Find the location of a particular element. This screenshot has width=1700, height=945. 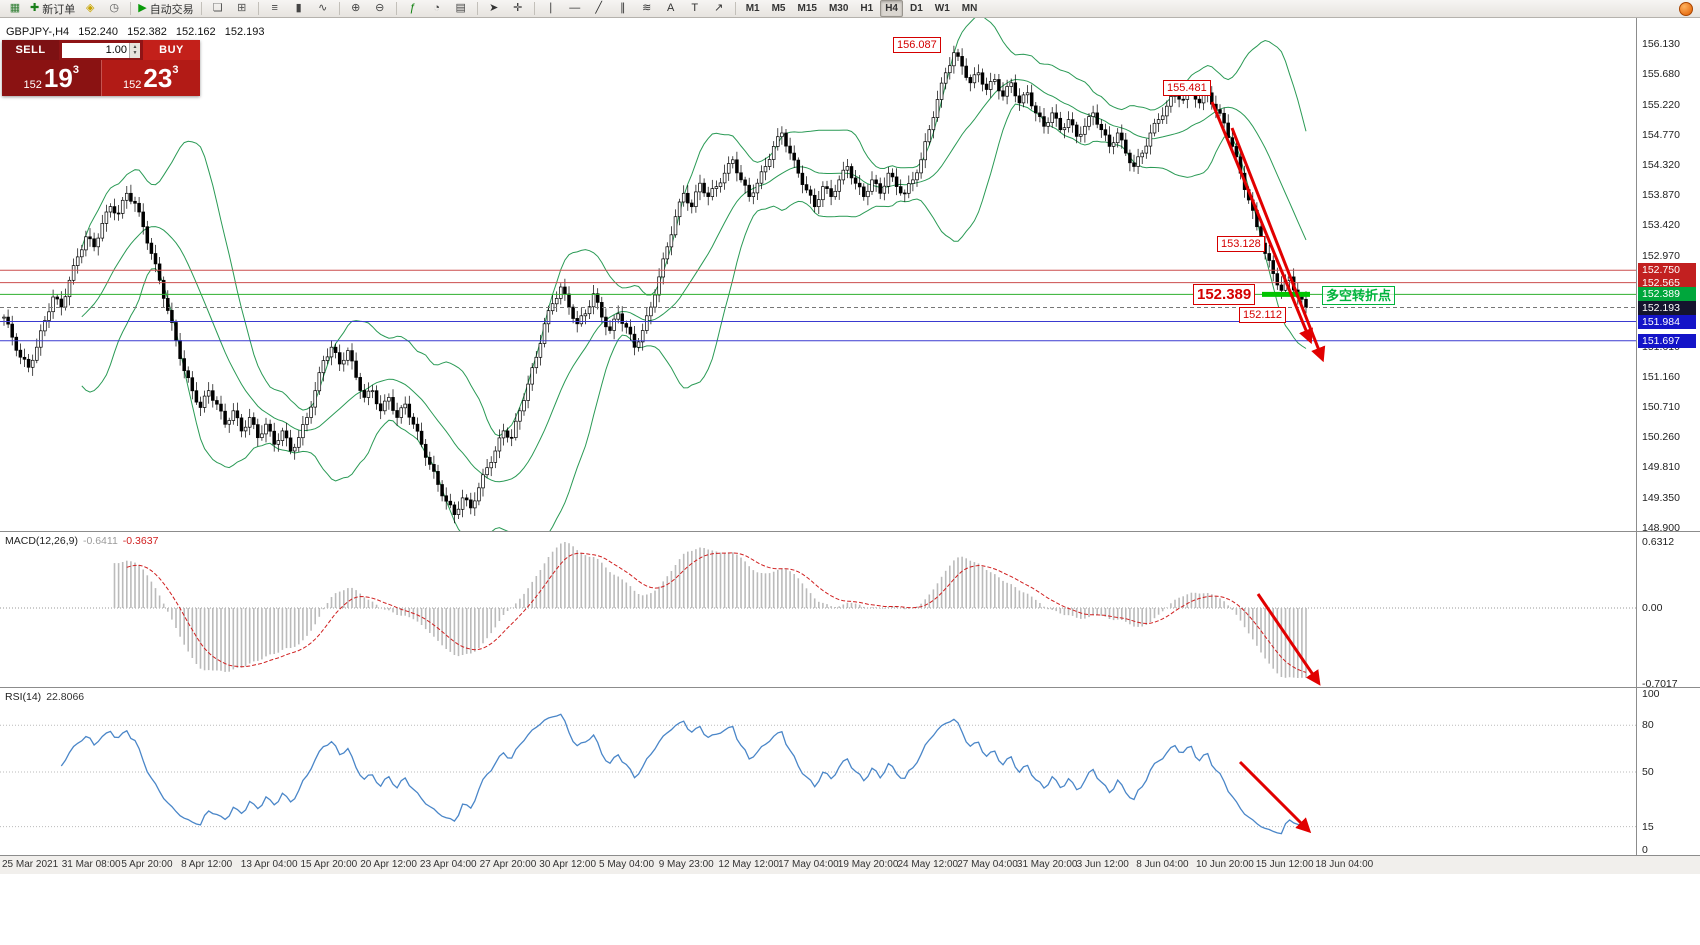

cursor-icon: ➤ is located at coordinates (494, 9).